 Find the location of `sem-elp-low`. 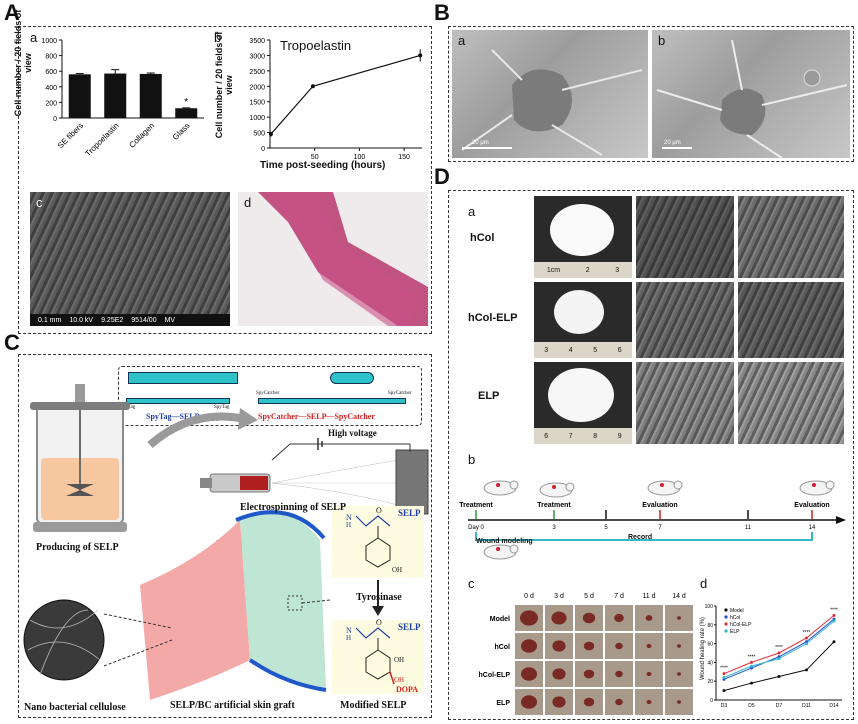

sem-elp-low is located at coordinates (685, 403).